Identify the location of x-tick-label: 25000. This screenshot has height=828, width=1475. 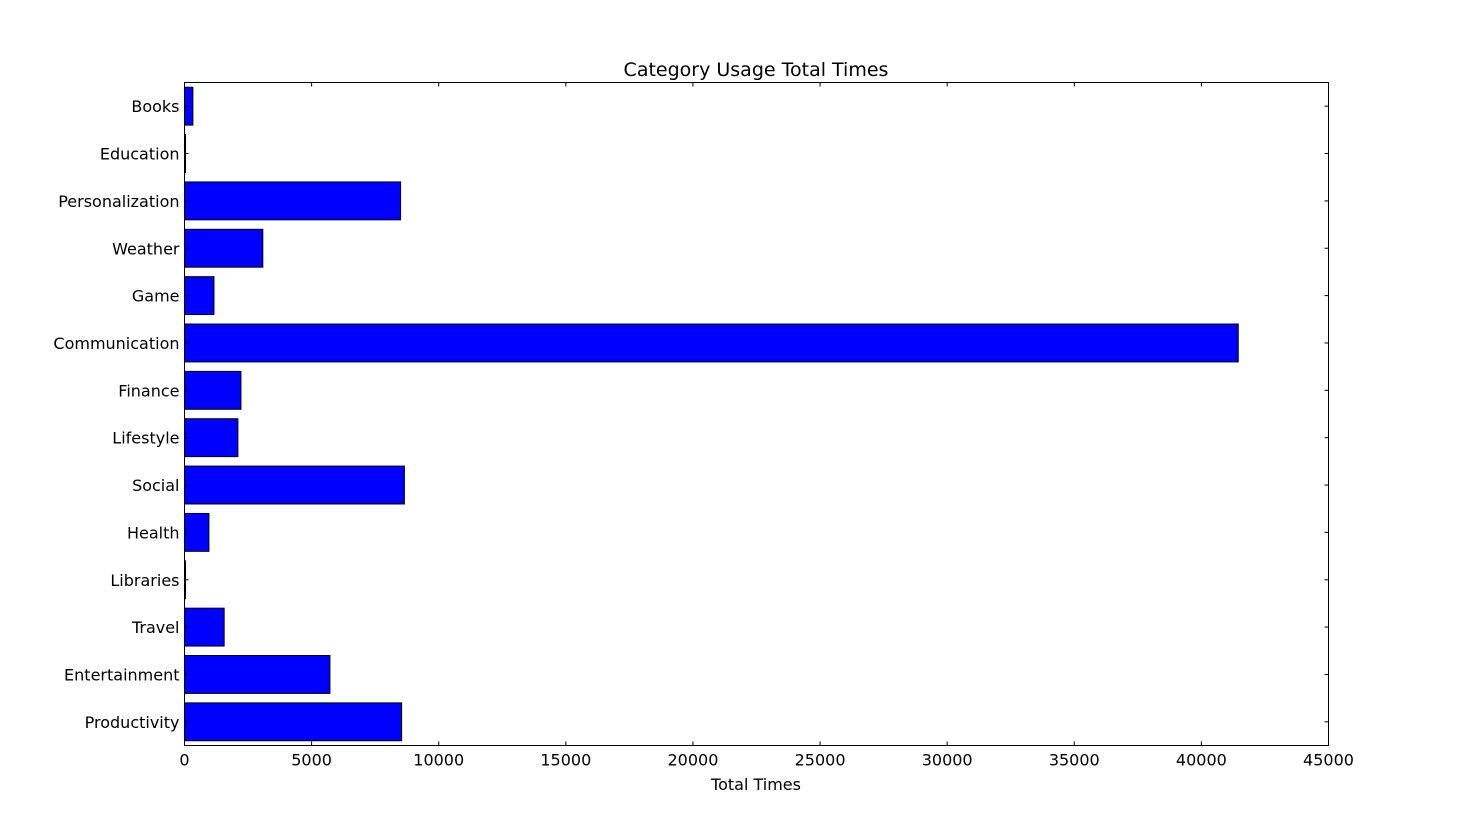
(820, 760).